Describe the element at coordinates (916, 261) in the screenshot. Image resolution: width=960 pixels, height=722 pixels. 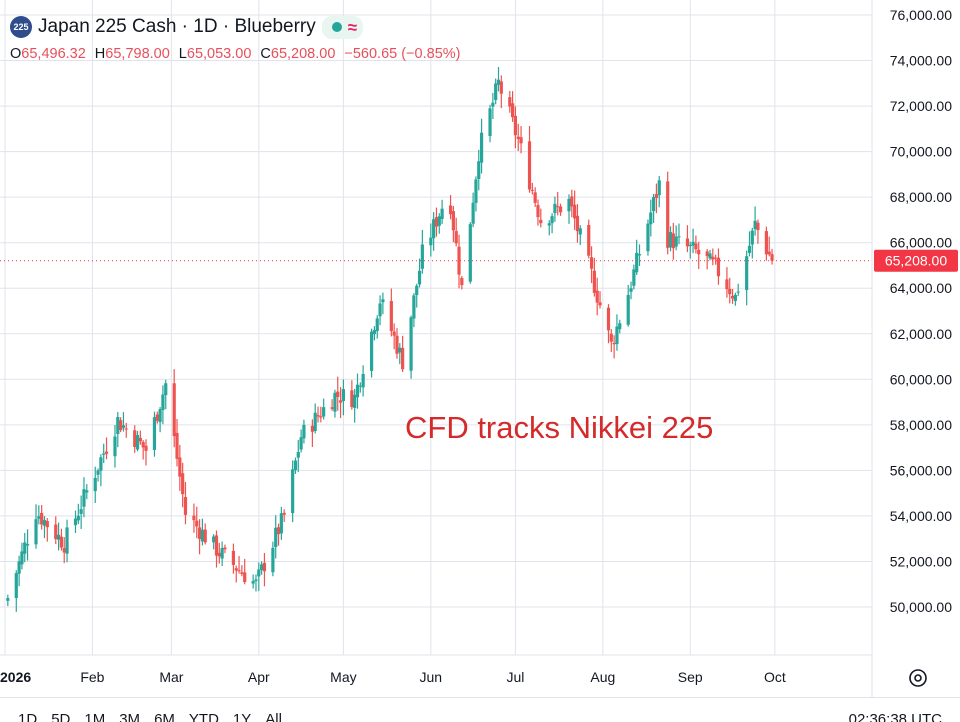
I see `last-price-label: 65,208.00` at that location.